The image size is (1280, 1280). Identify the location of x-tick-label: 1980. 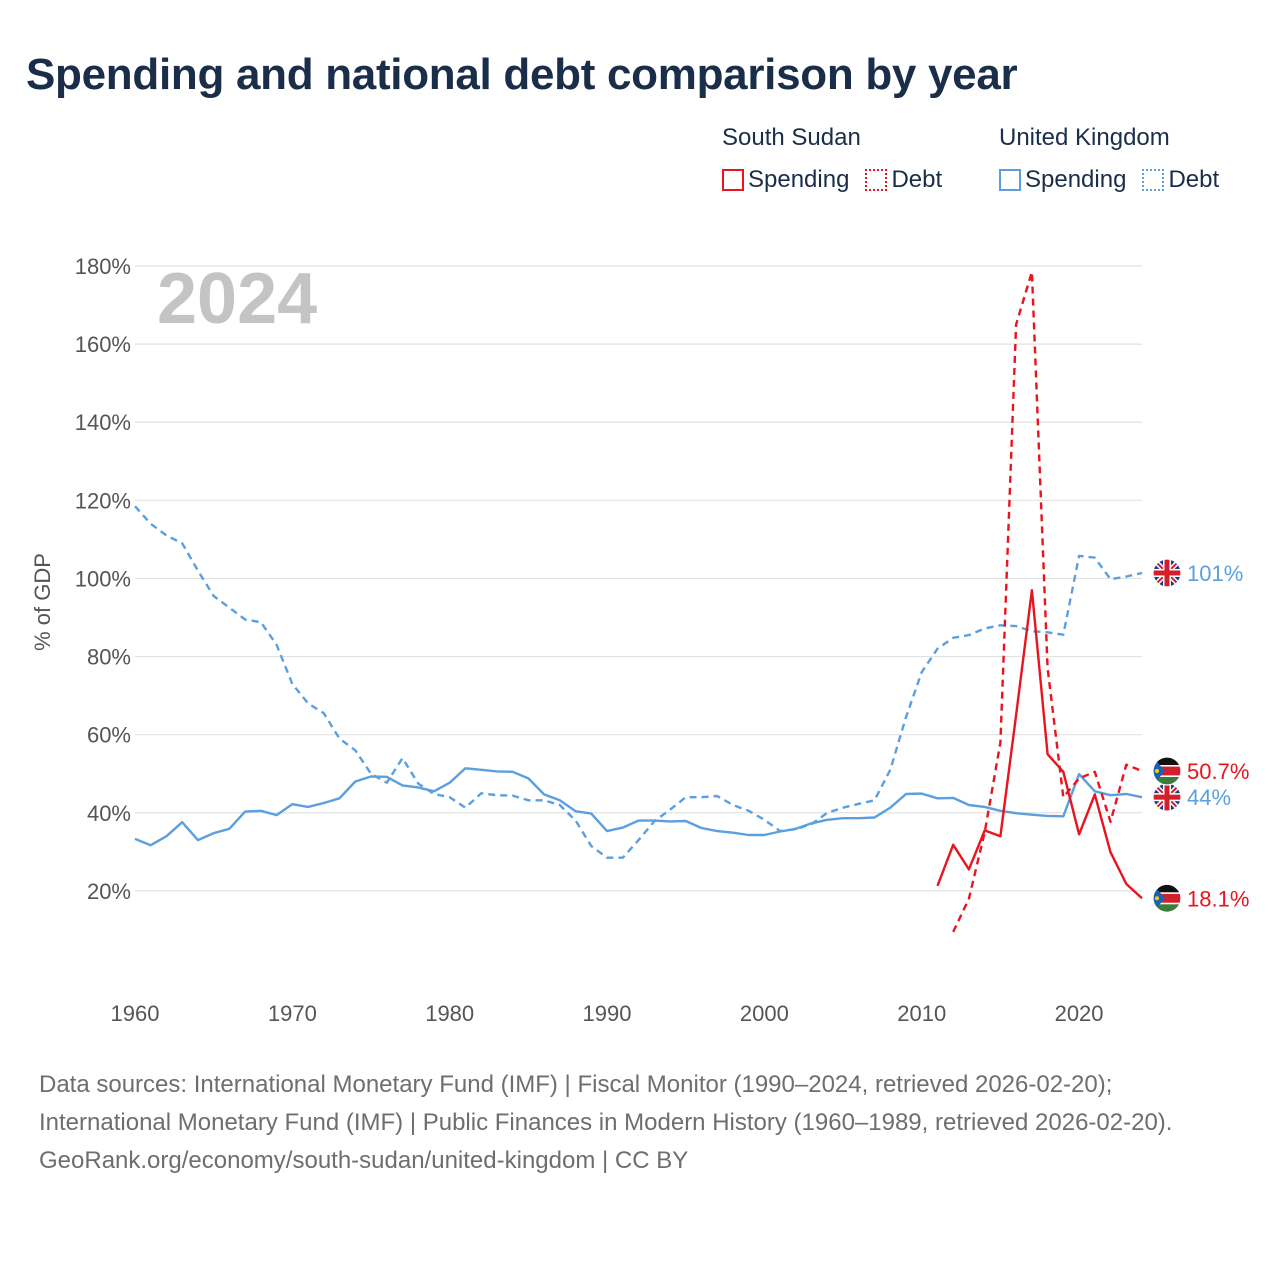
(449, 1013).